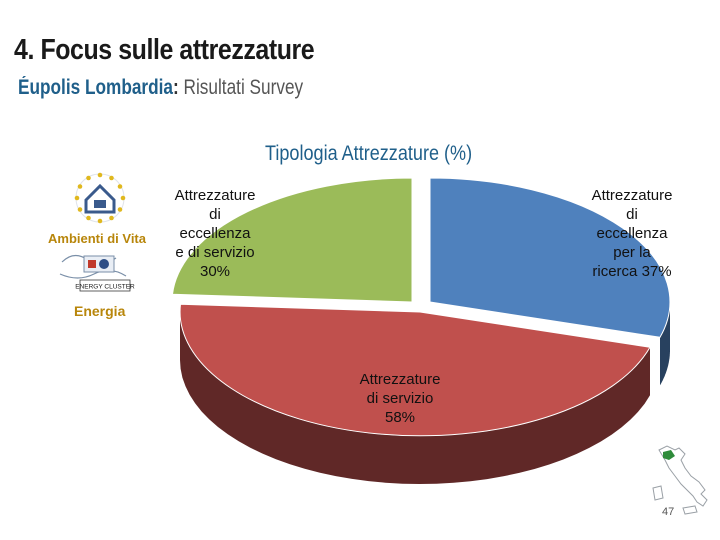 This screenshot has height=540, width=720. Describe the element at coordinates (100, 198) in the screenshot. I see `ambienti-di-vita-logo` at that location.